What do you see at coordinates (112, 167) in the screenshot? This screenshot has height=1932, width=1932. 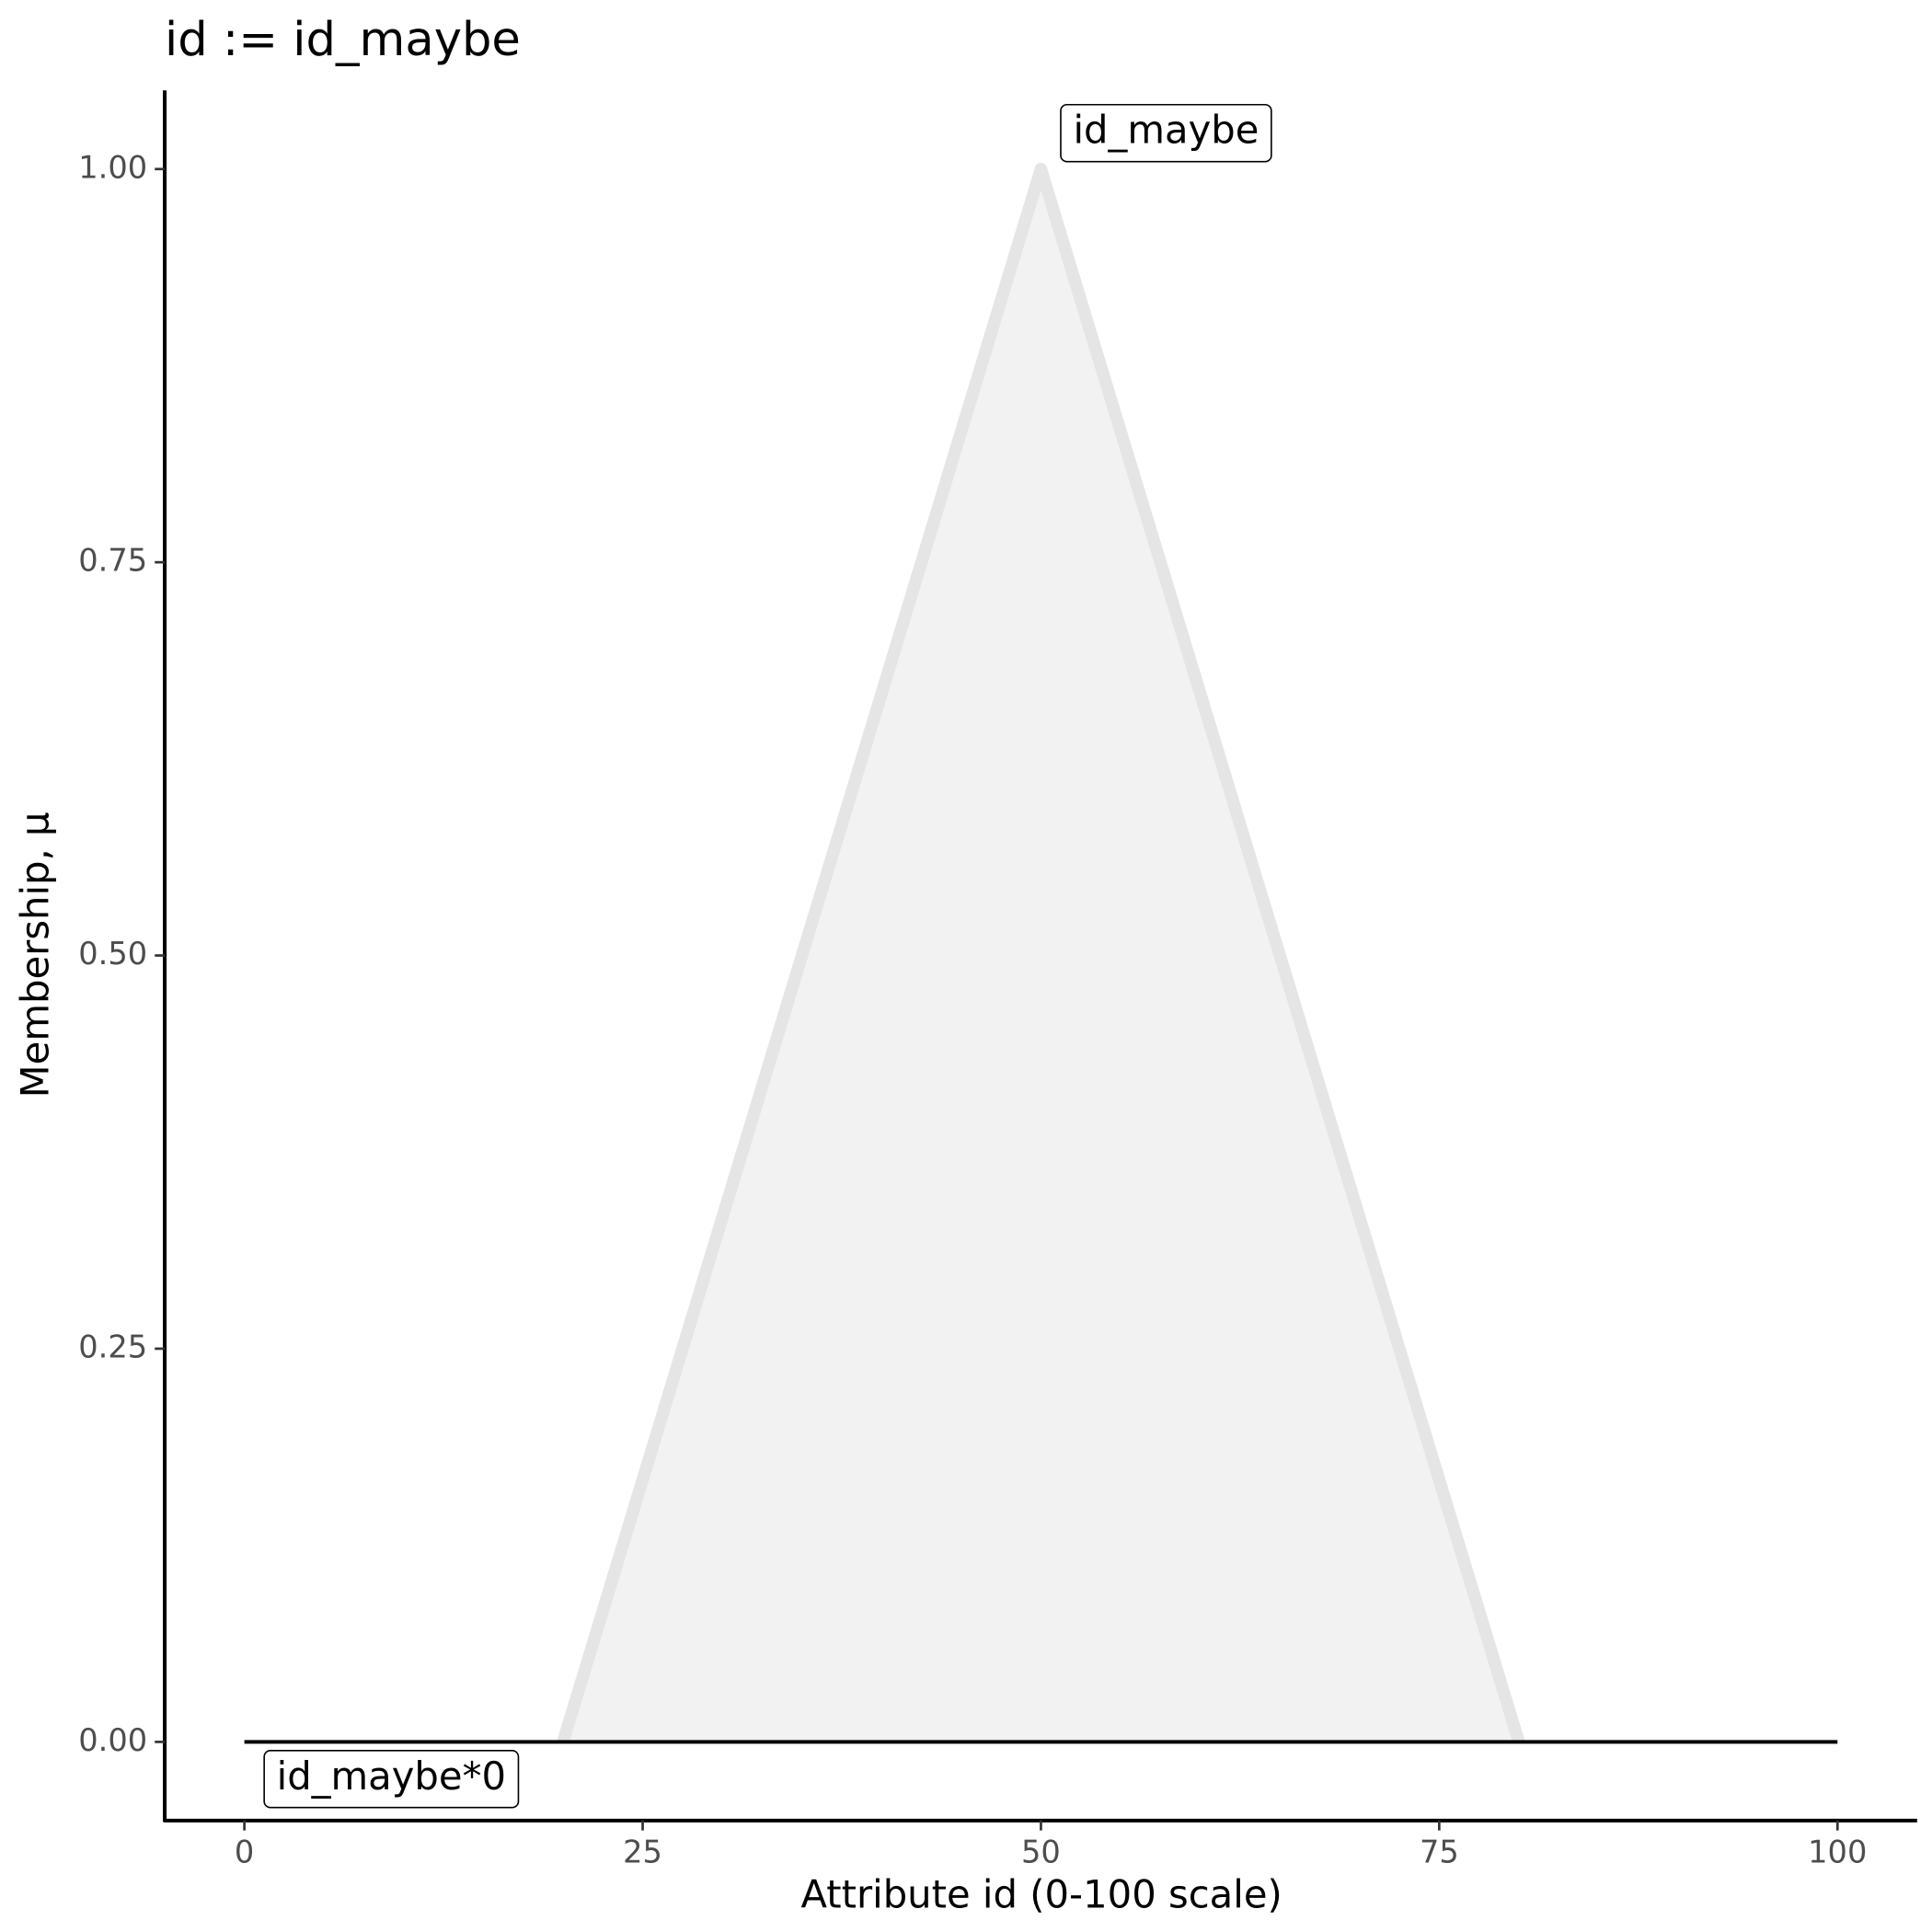 I see `y-tick-label: 1.00` at bounding box center [112, 167].